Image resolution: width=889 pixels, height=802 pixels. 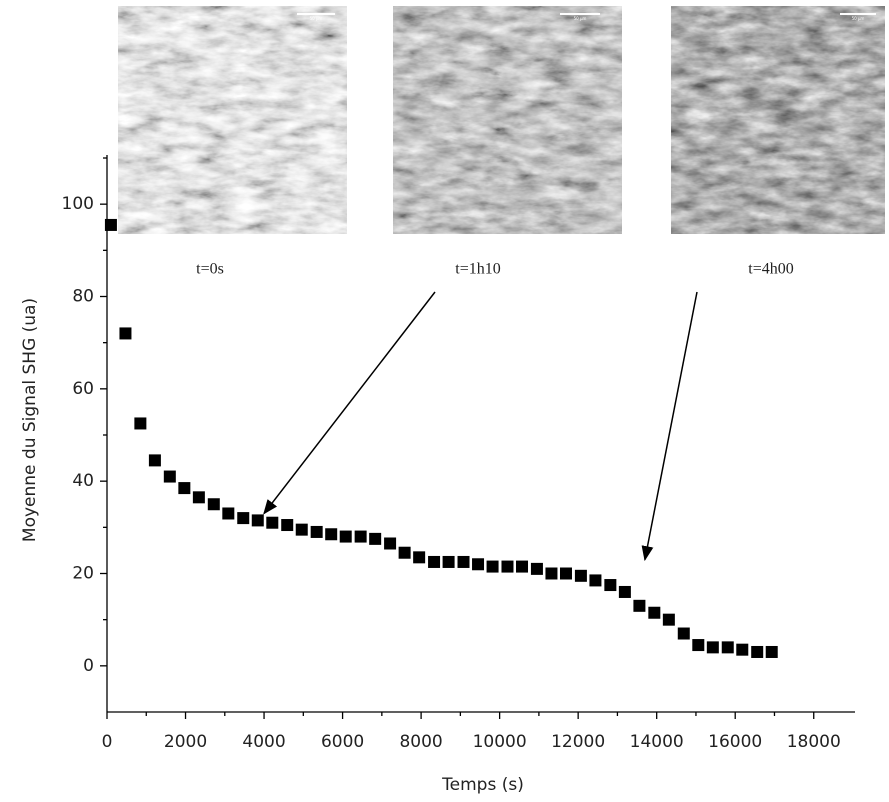 I want to click on image-t1, so click(x=507, y=120).